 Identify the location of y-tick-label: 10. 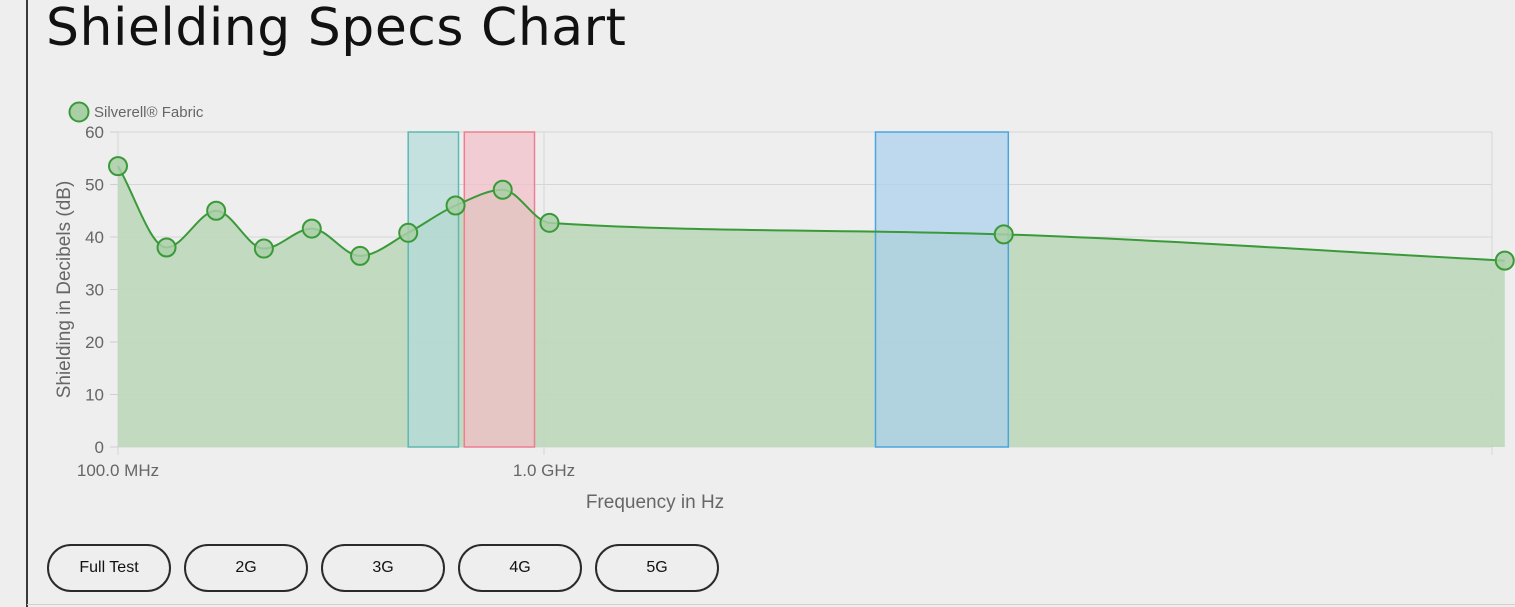
(94, 395).